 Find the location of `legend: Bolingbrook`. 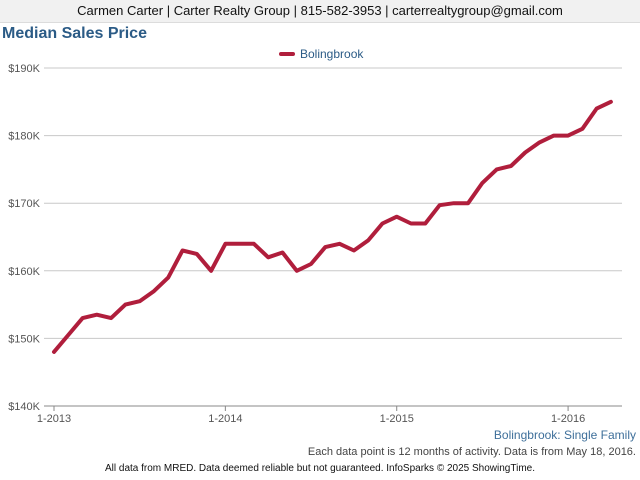

legend: Bolingbrook is located at coordinates (321, 54).